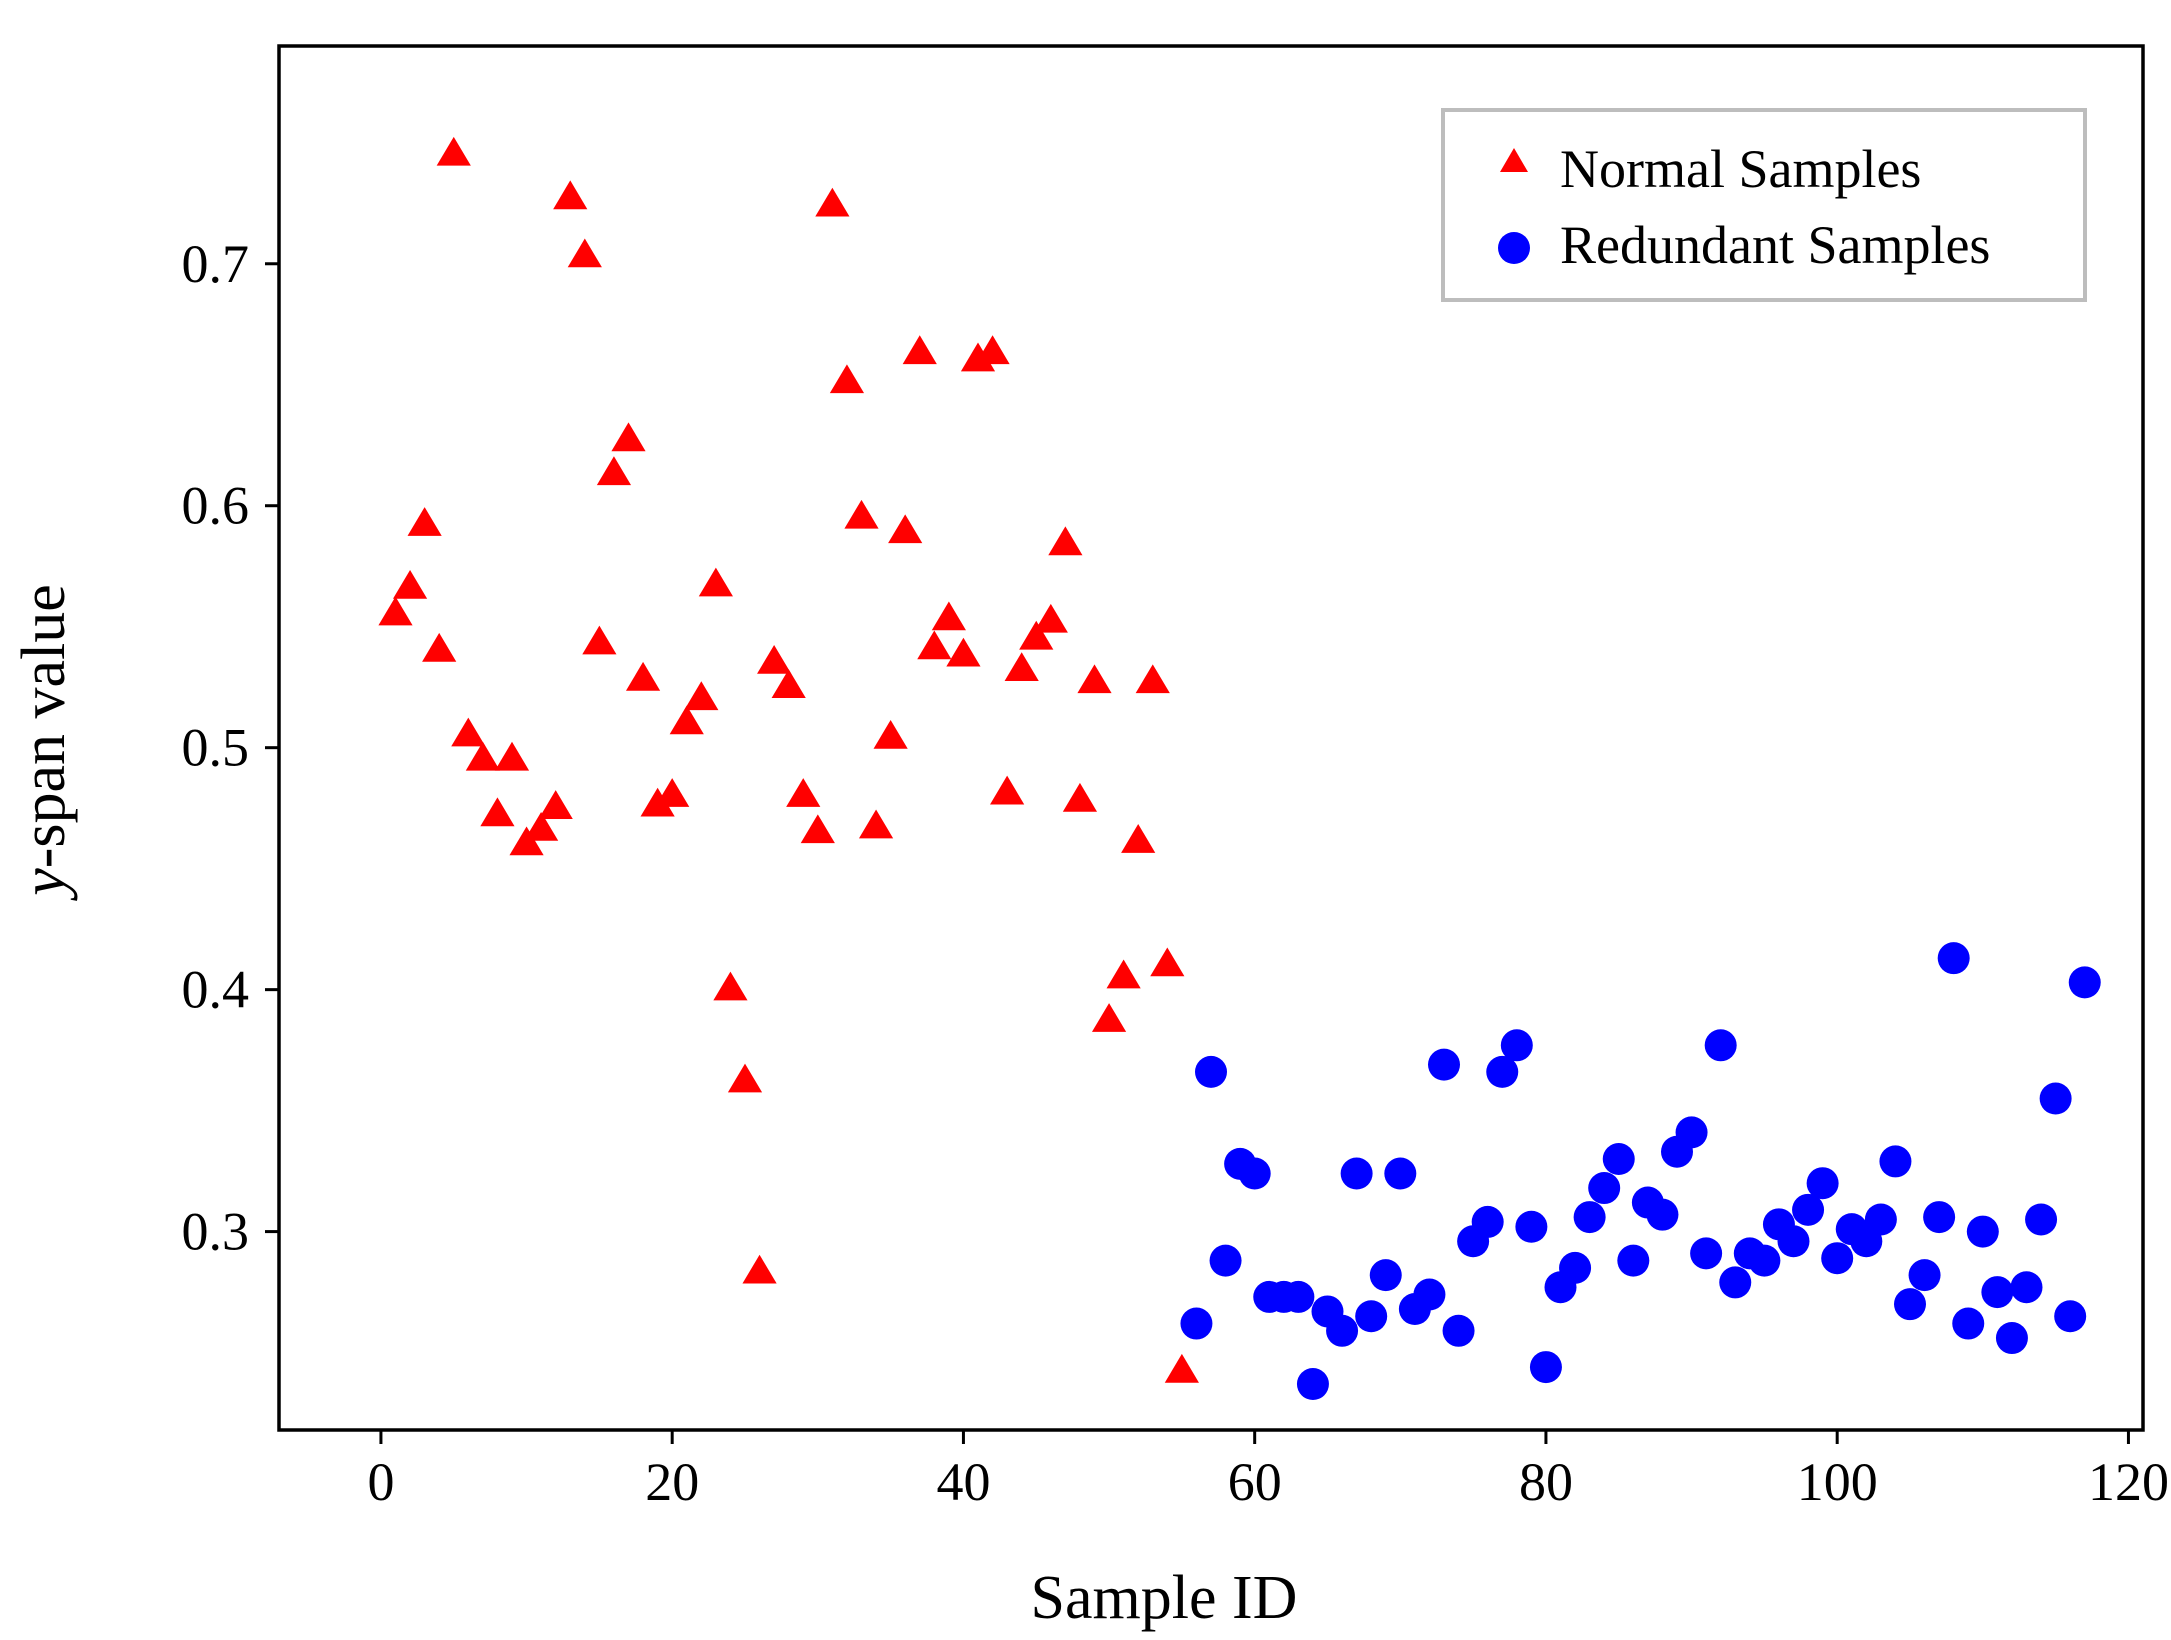 The width and height of the screenshot is (2171, 1640). Describe the element at coordinates (380, 1482) in the screenshot. I see `x-tick-label: 0` at that location.